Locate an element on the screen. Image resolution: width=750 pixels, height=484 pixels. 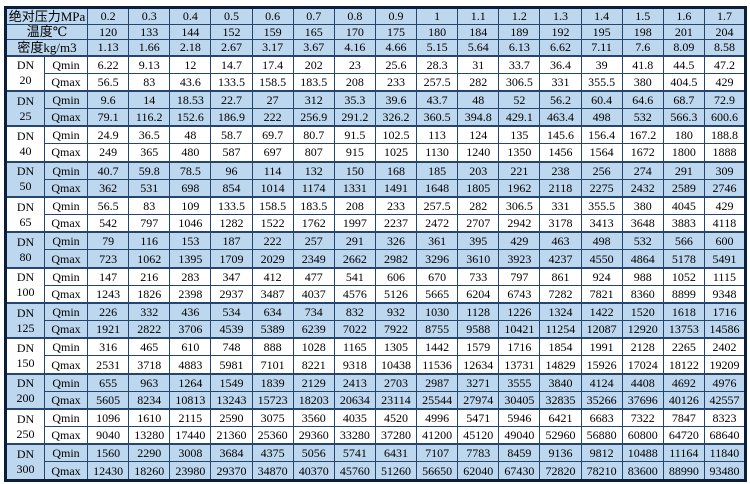
qmax-value-cell: 1962 is located at coordinates (519, 188).